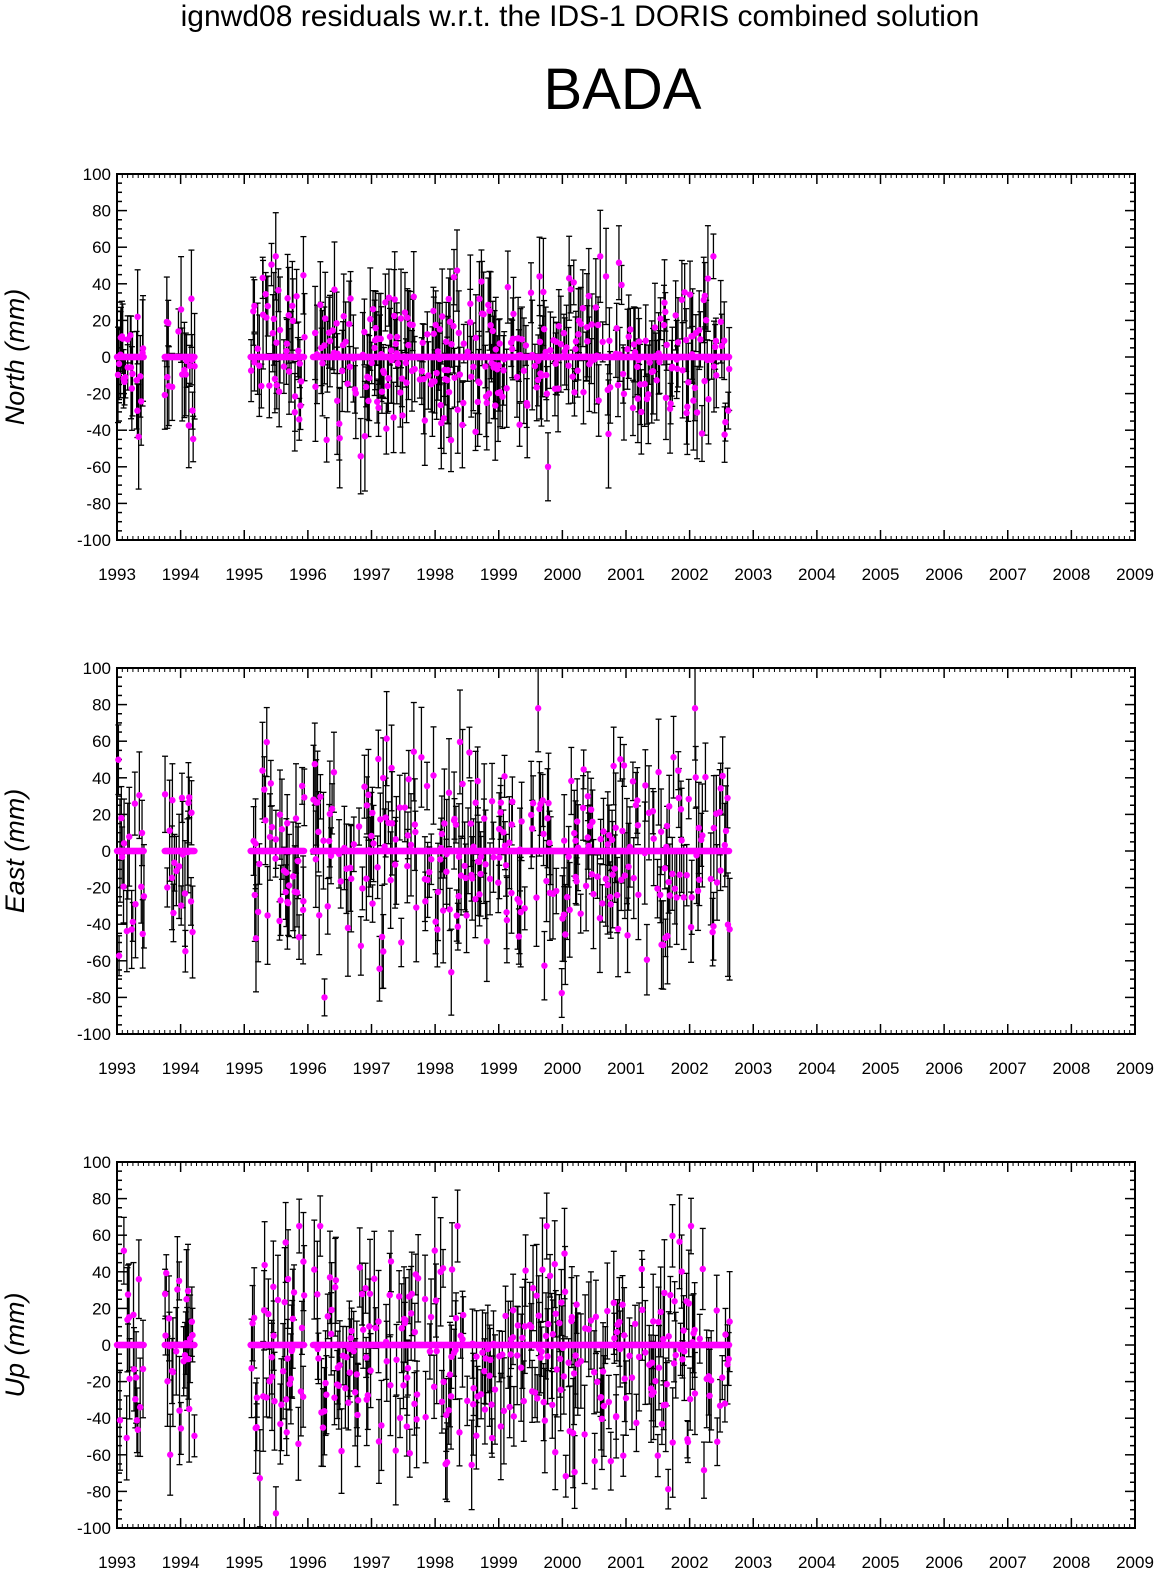 The image size is (1160, 1575). What do you see at coordinates (753, 574) in the screenshot?
I see `x-tick-label: 2003` at bounding box center [753, 574].